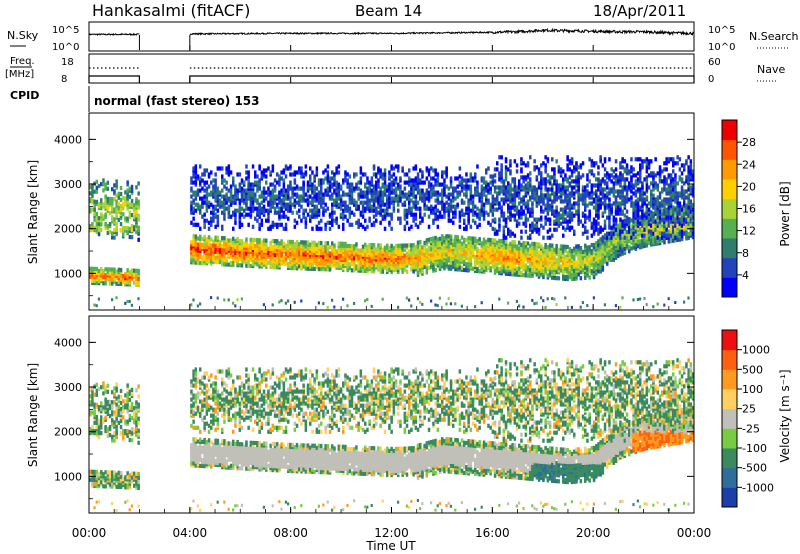  Describe the element at coordinates (24, 95) in the screenshot. I see `cpid-label: CPID` at that location.